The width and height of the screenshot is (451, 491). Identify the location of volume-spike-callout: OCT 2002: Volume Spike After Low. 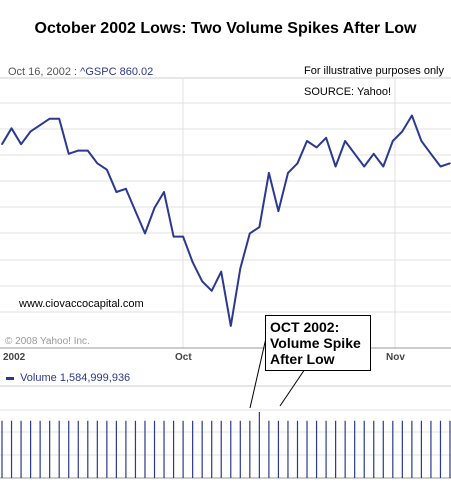
(318, 343).